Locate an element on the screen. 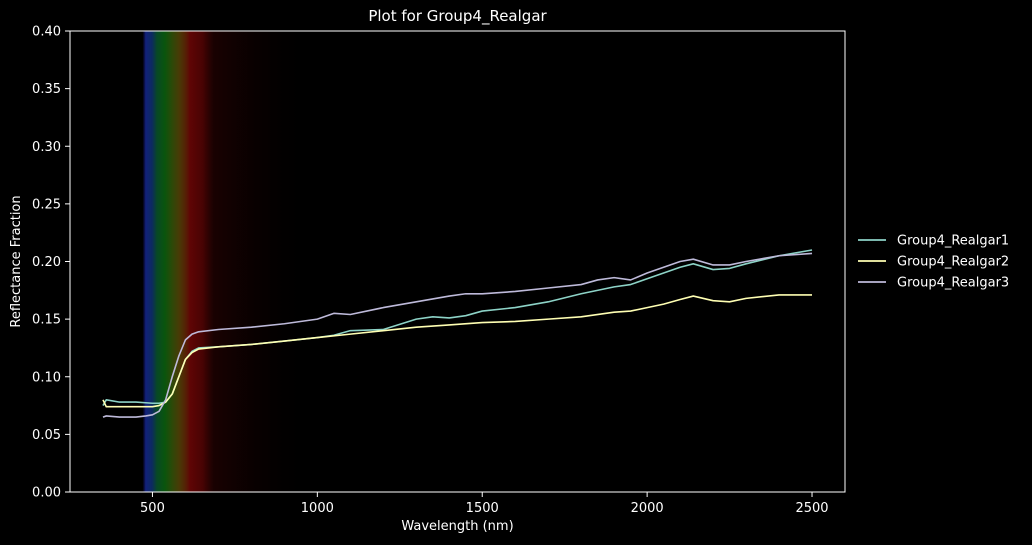 This screenshot has height=545, width=1032. x-tick-label: 1000 is located at coordinates (317, 508).